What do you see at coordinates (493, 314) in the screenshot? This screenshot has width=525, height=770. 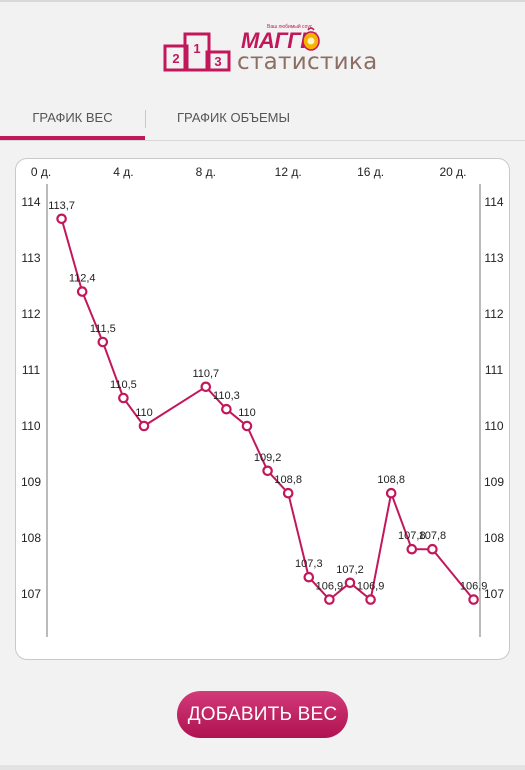 I see `y-tick-label-right: 112` at bounding box center [493, 314].